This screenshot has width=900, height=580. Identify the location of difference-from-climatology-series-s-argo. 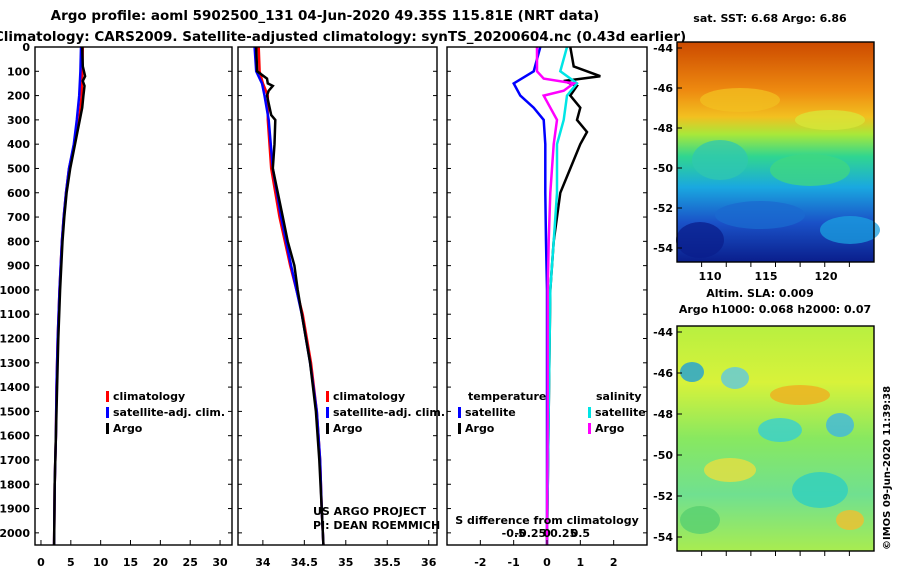
(556, 296).